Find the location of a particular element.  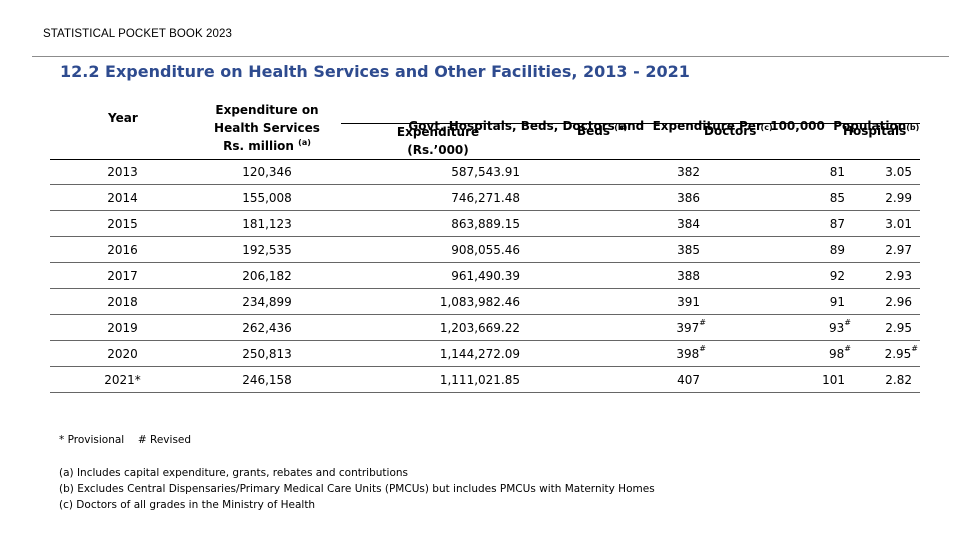

col-header-hospitals: Hospitals(b) is located at coordinates (881, 130).